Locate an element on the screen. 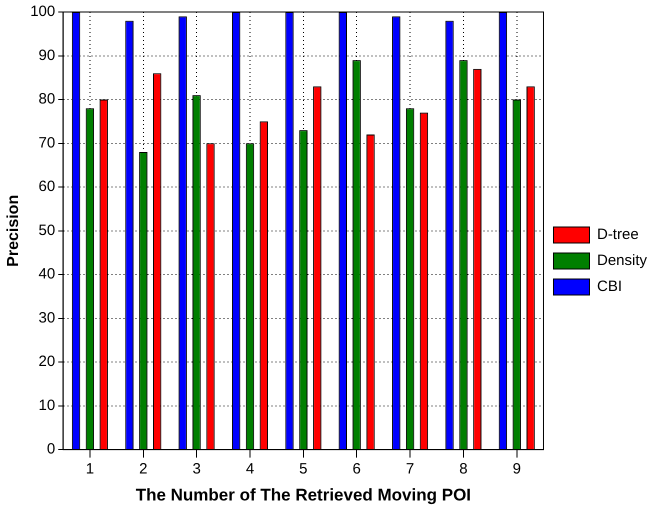  y-tick-label: 0 is located at coordinates (51, 449).